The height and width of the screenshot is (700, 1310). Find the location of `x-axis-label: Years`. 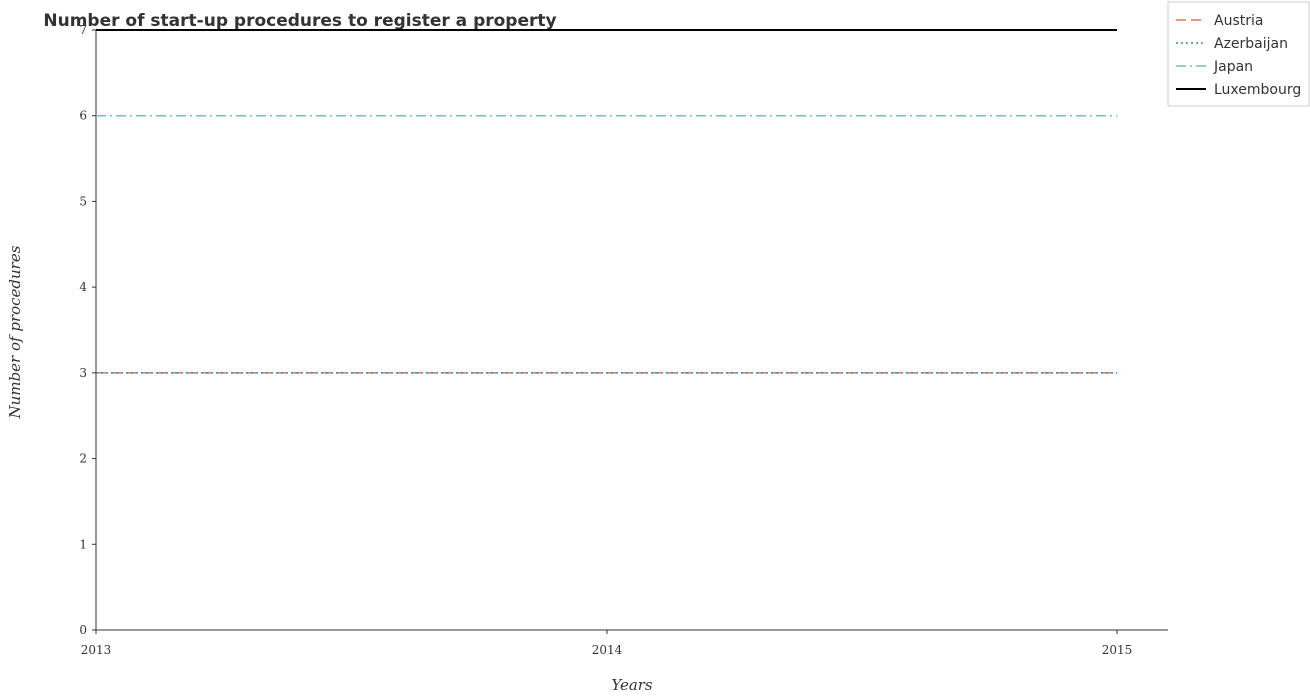

x-axis-label: Years is located at coordinates (632, 685).